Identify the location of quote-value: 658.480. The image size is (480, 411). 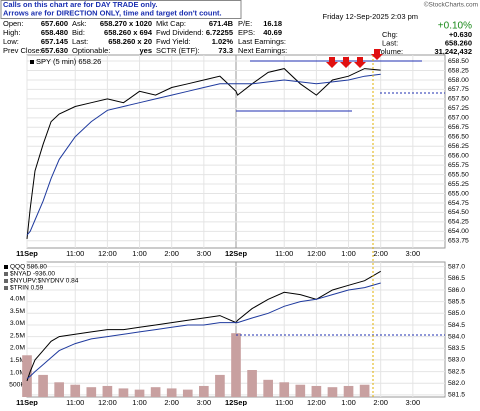
(54, 32).